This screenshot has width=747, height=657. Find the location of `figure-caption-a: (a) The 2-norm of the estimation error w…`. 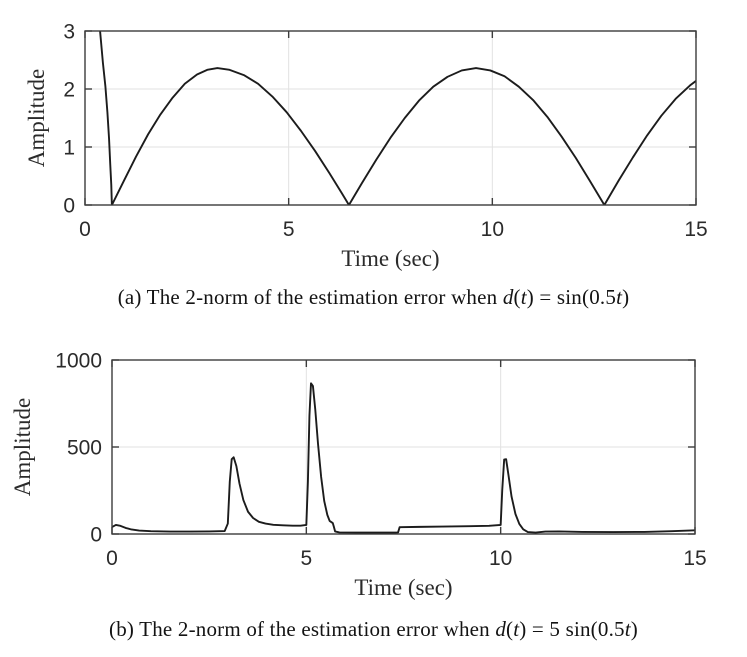

figure-caption-a: (a) The 2-norm of the estimation error w… is located at coordinates (373, 297).